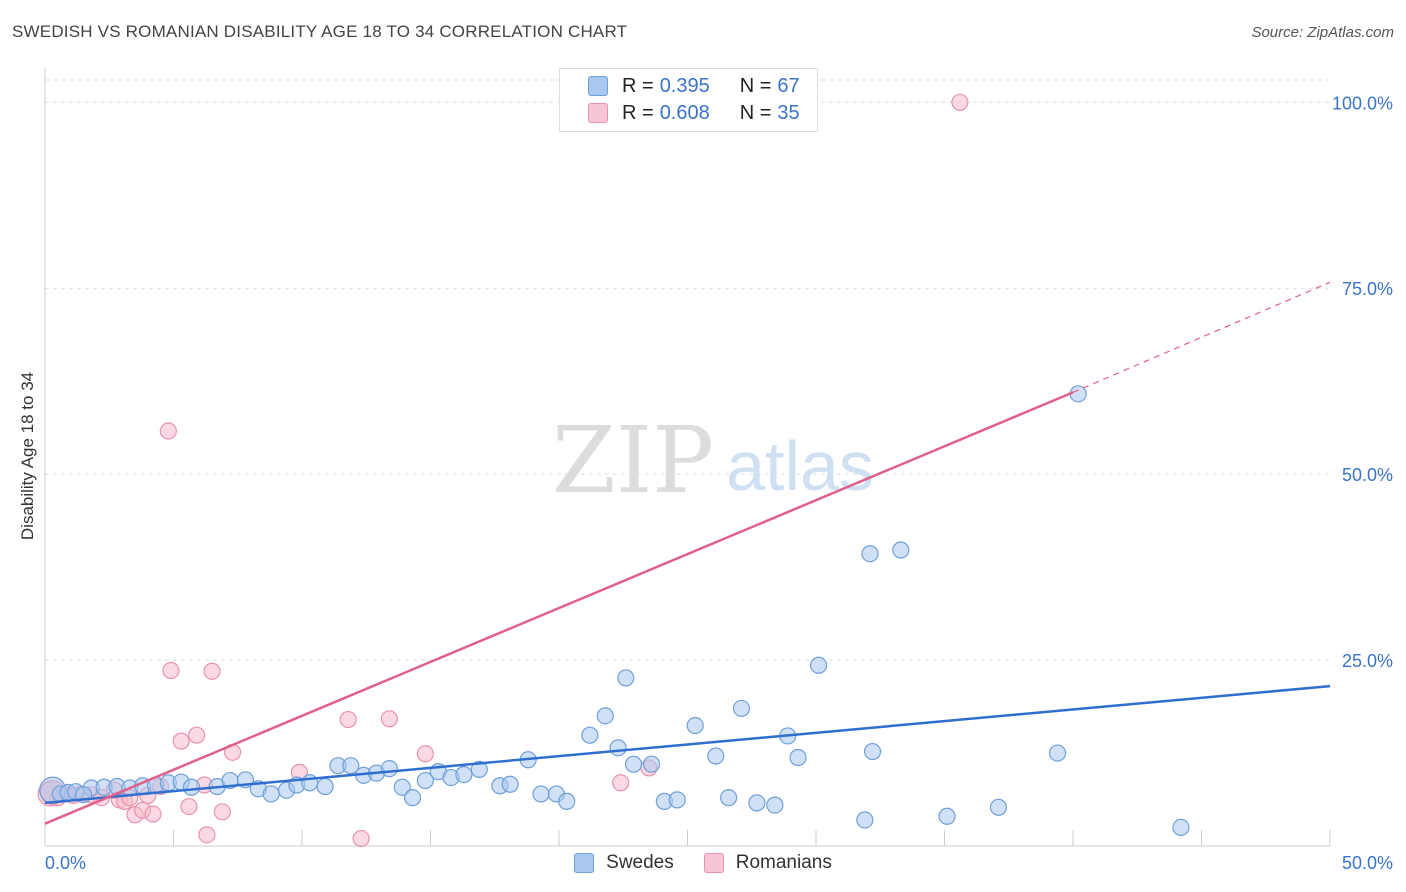  I want to click on legend-row-swedes: R = 0.395 N = 67, so click(694, 86).